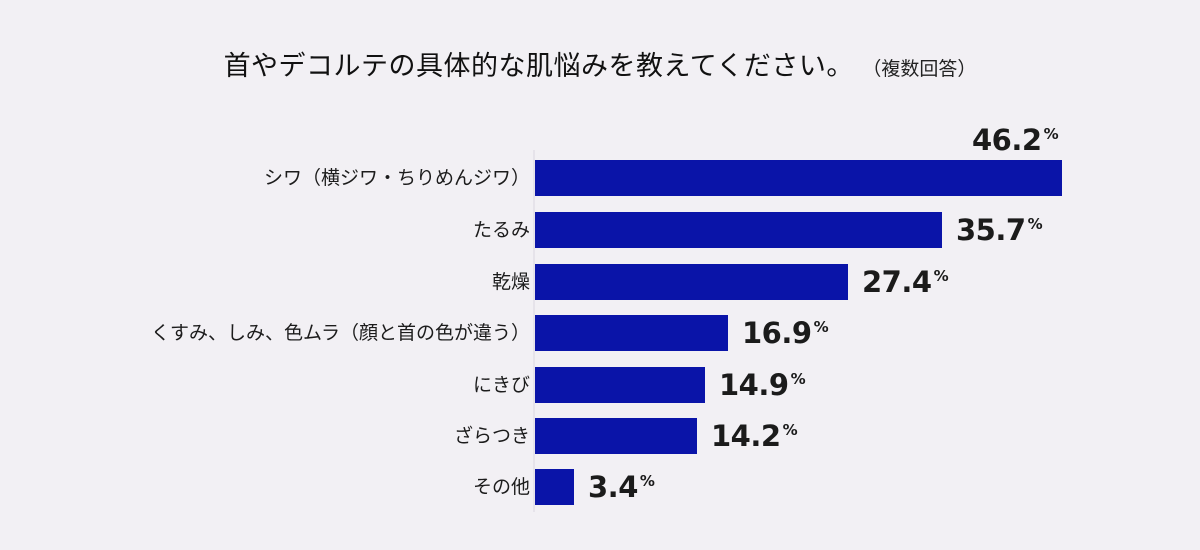 Image resolution: width=1200 pixels, height=550 pixels. Describe the element at coordinates (340, 333) in the screenshot. I see `category-label: くすみ、しみ、色ムラ（顔と首の色が違う）` at that location.